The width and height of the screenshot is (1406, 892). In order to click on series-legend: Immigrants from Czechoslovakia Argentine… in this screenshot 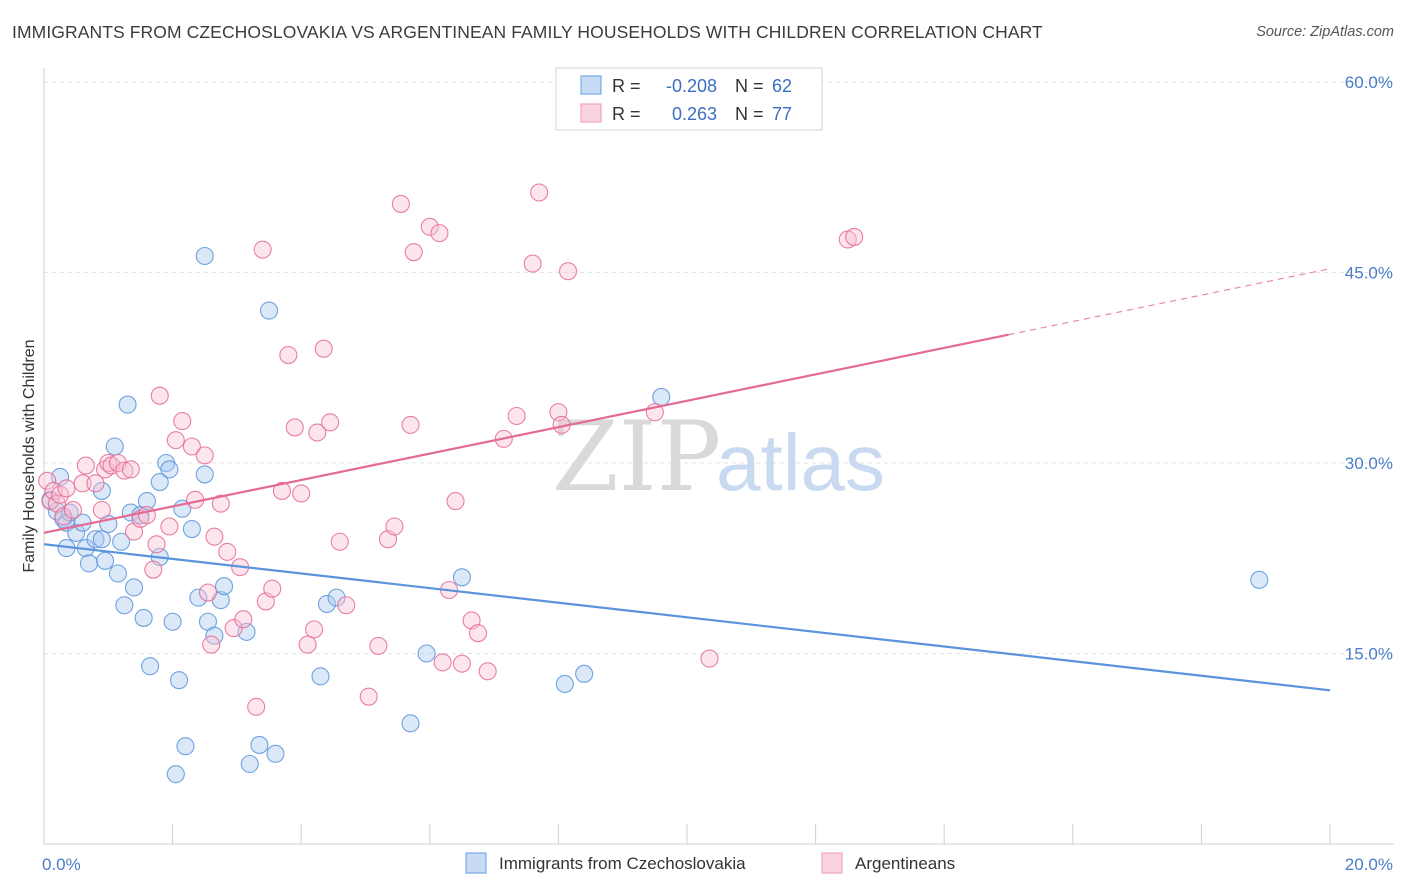, I will do `click(710, 863)`.